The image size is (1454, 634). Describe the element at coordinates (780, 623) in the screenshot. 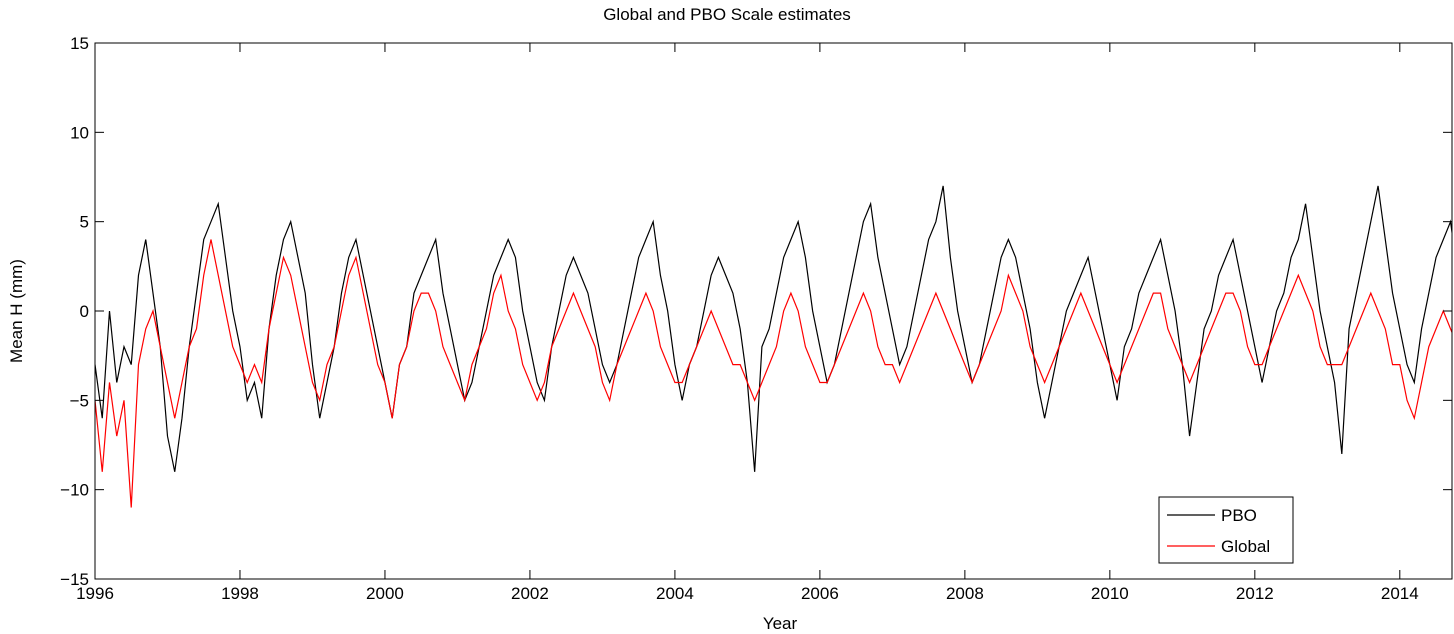

I see `x-axis-label: Year` at that location.